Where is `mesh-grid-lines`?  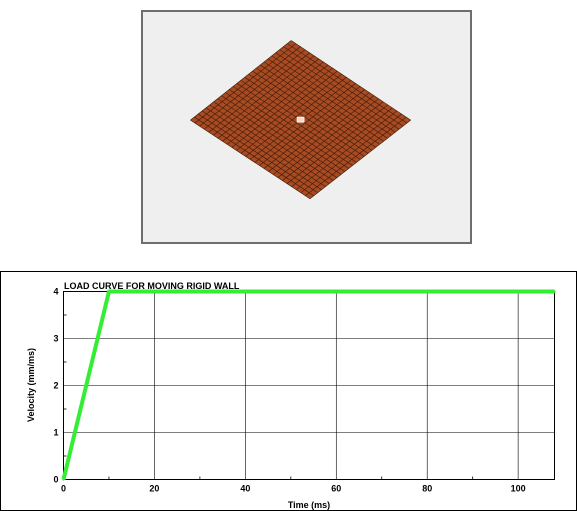
mesh-grid-lines is located at coordinates (300, 119).